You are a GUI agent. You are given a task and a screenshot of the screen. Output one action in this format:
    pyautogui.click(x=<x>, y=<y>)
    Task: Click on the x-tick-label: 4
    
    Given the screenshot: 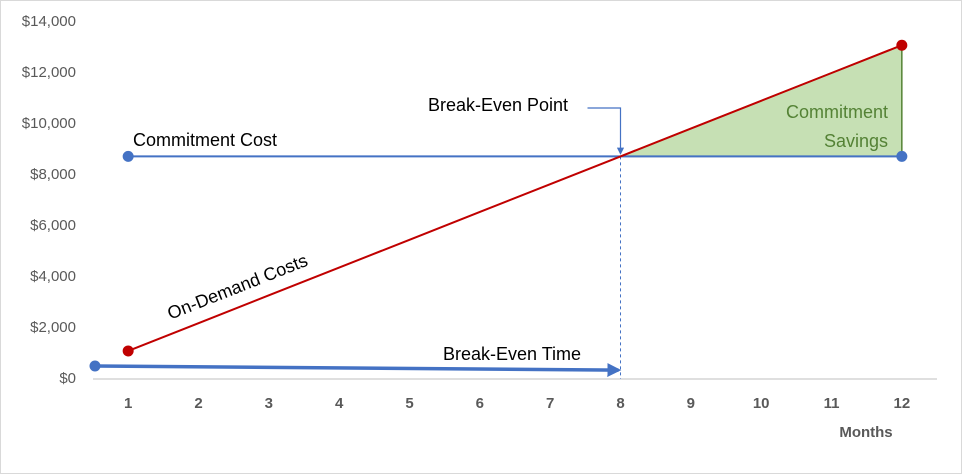 What is the action you would take?
    pyautogui.click(x=339, y=403)
    